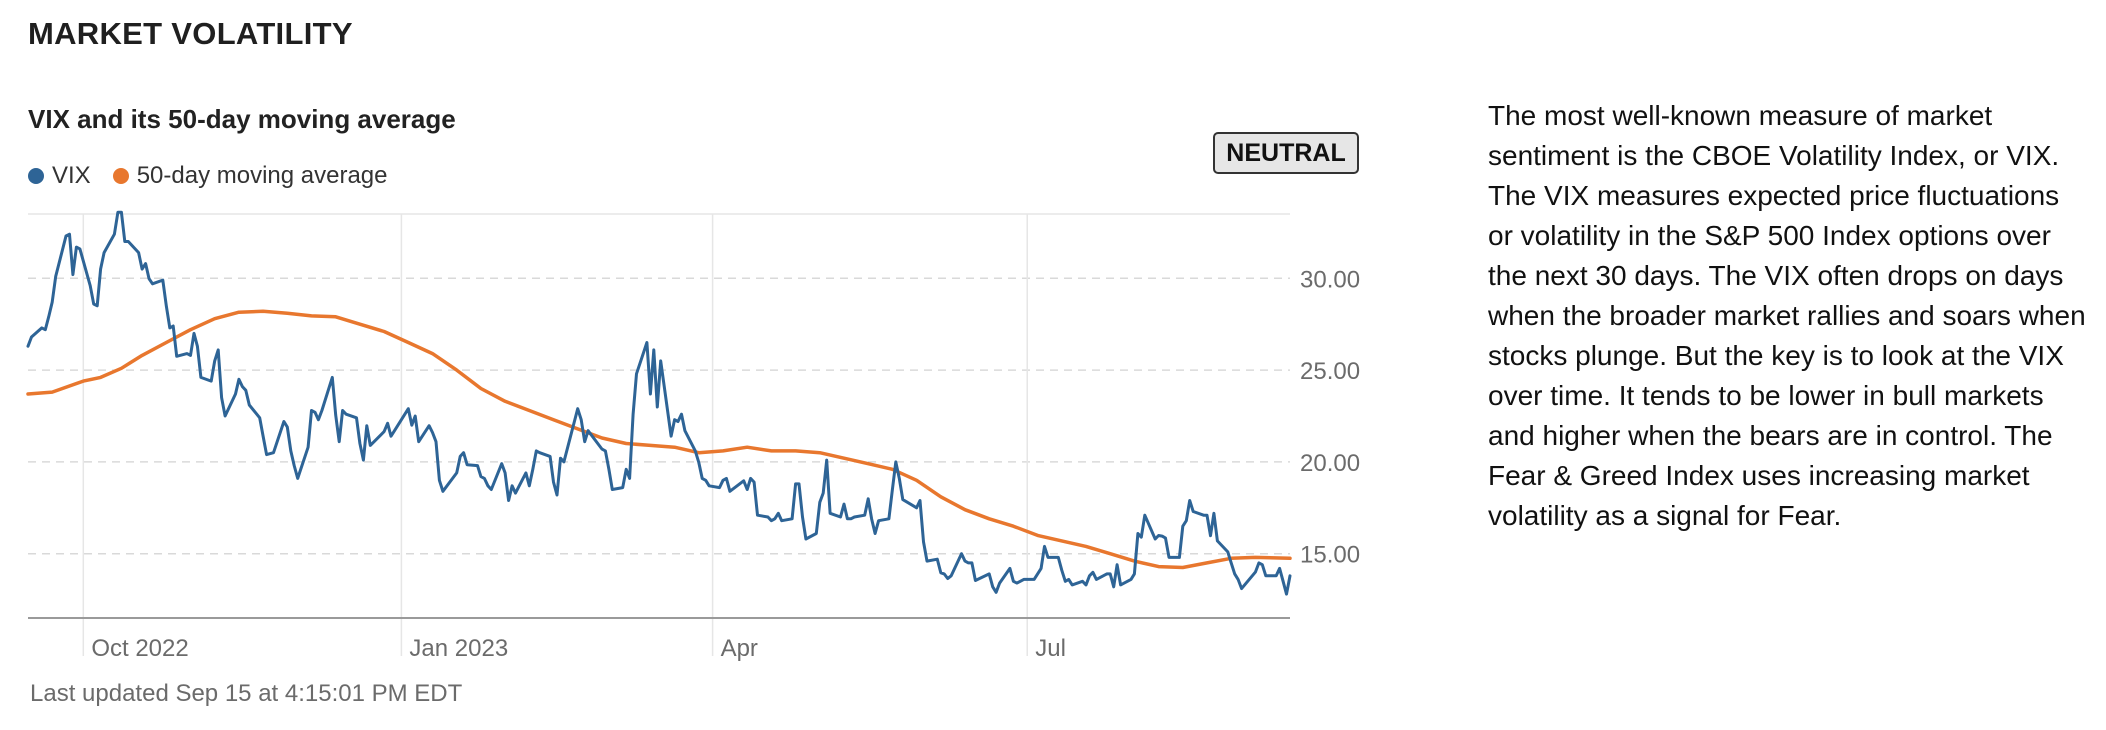 This screenshot has width=2106, height=730. I want to click on y-tick-label: 15.00, so click(1330, 555).